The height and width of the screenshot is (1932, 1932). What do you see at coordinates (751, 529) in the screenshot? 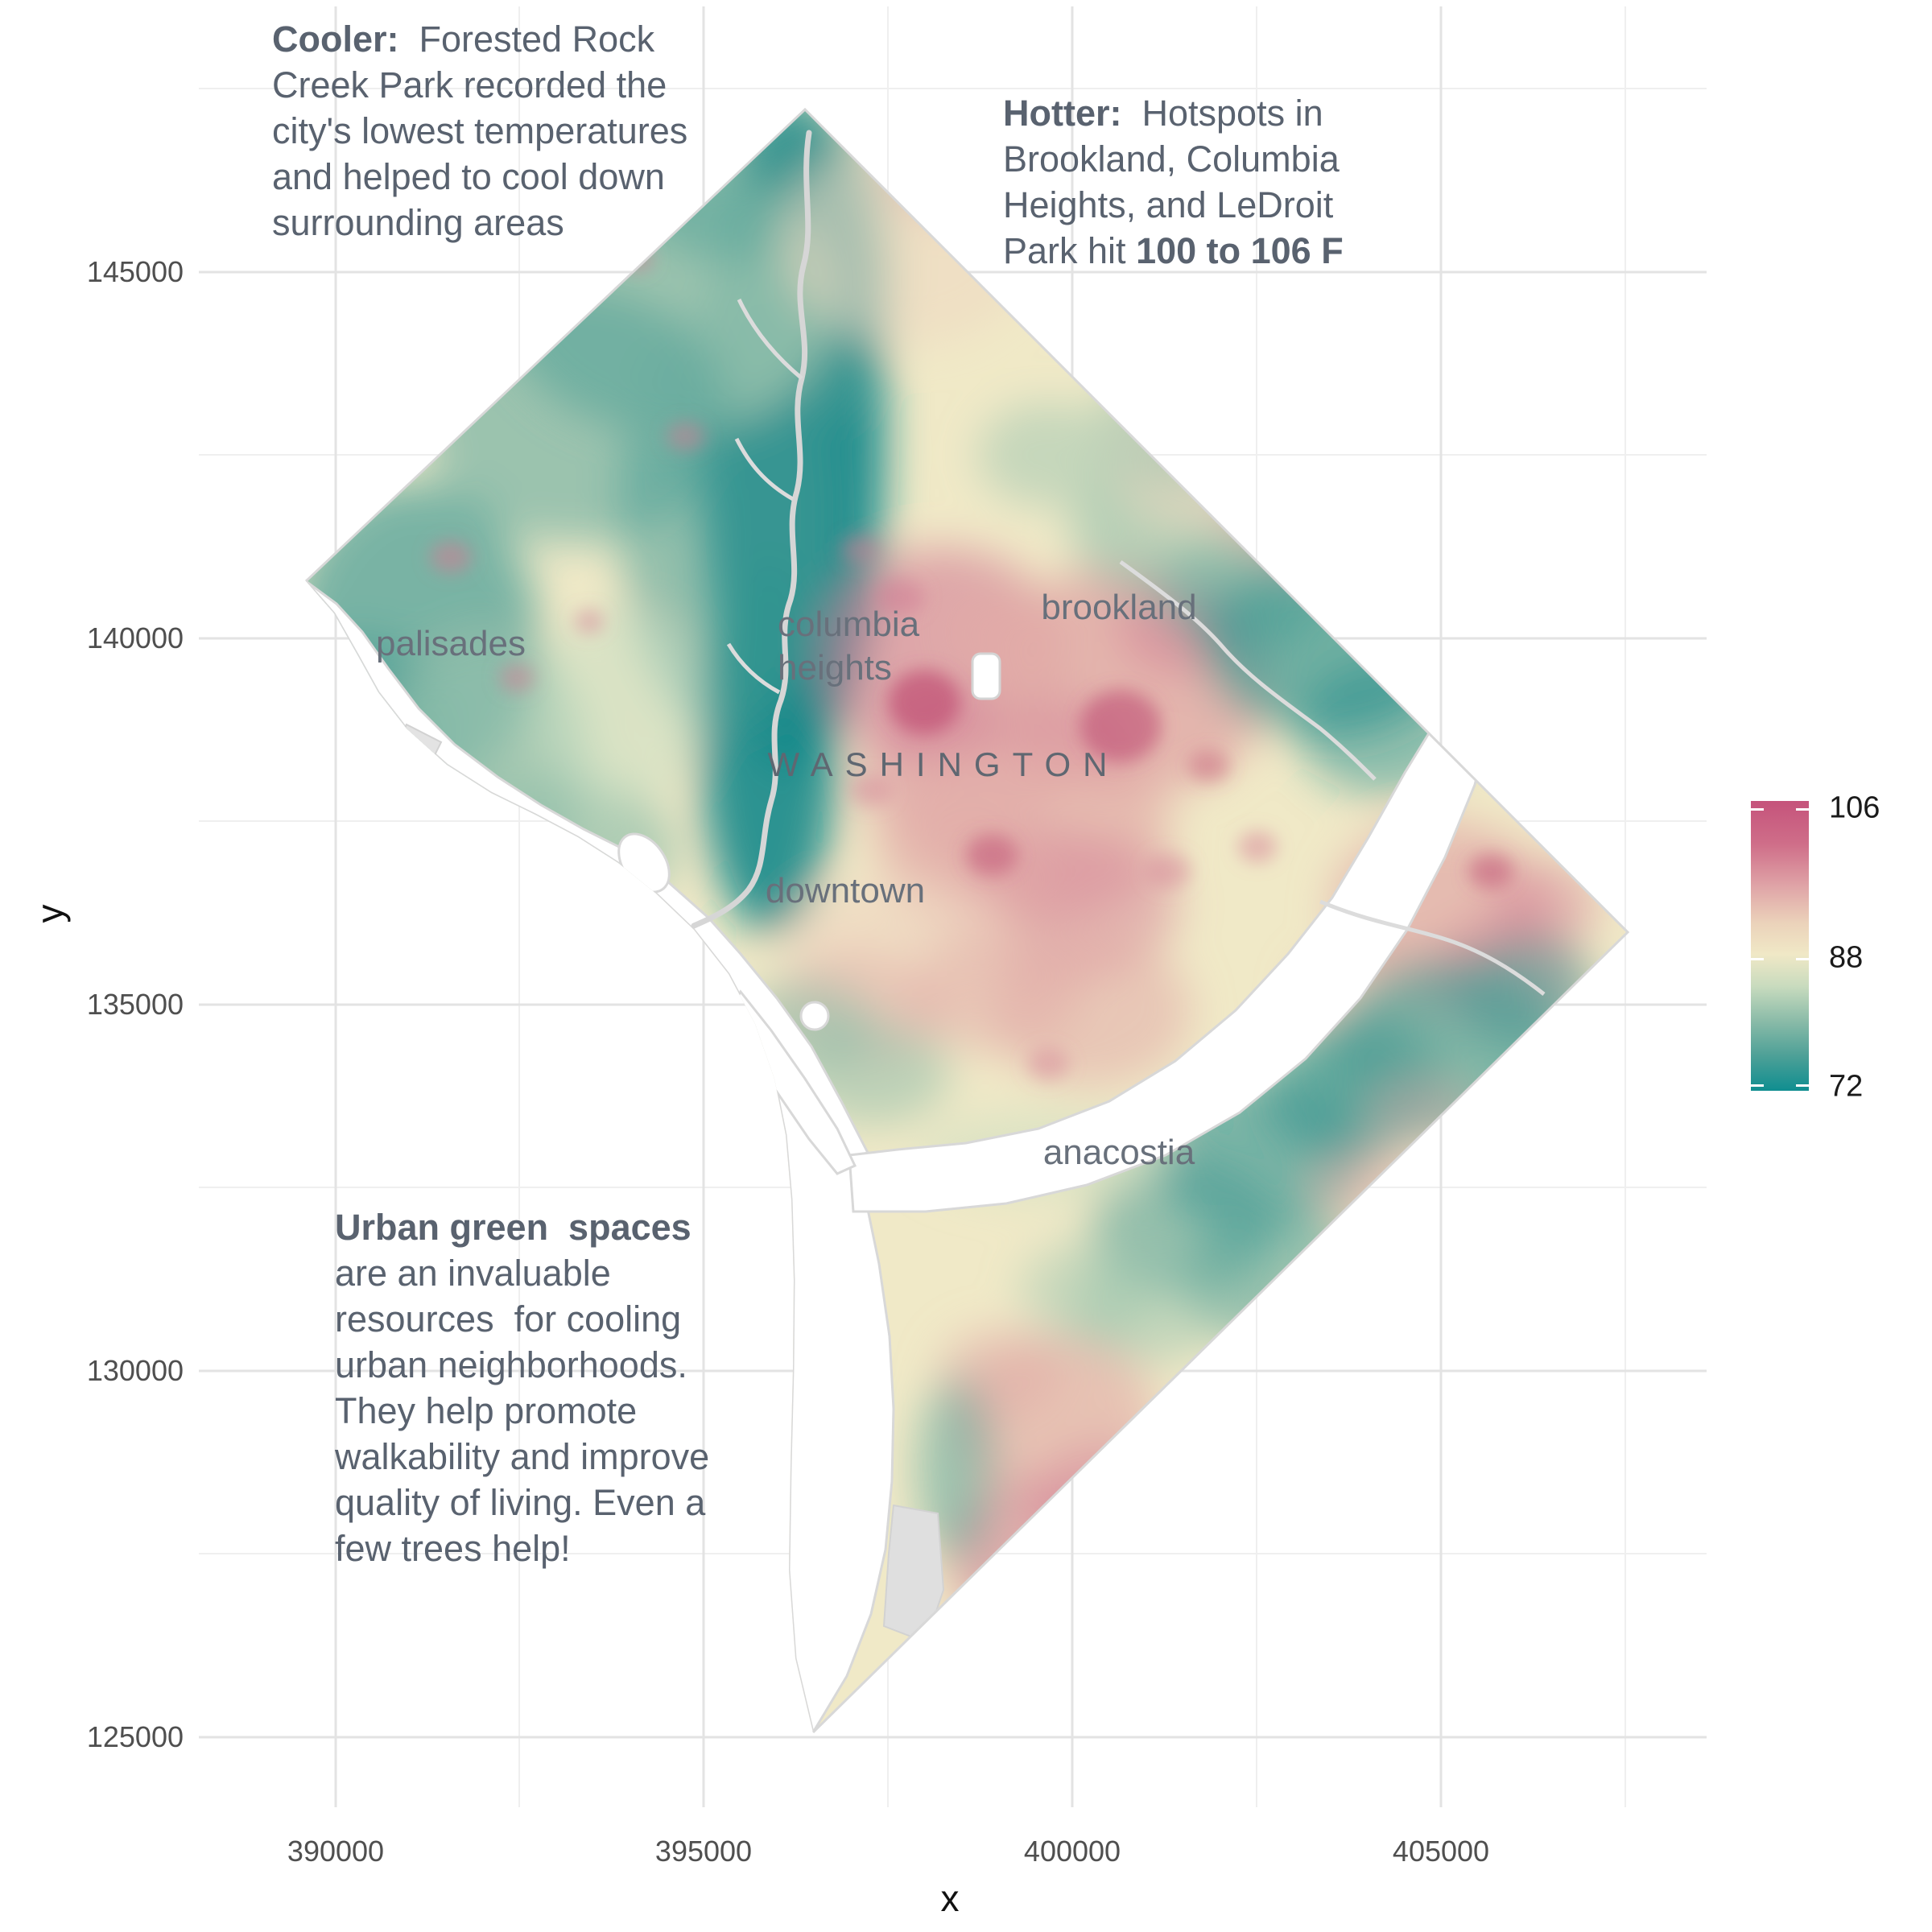
I see `rock-creek-line` at bounding box center [751, 529].